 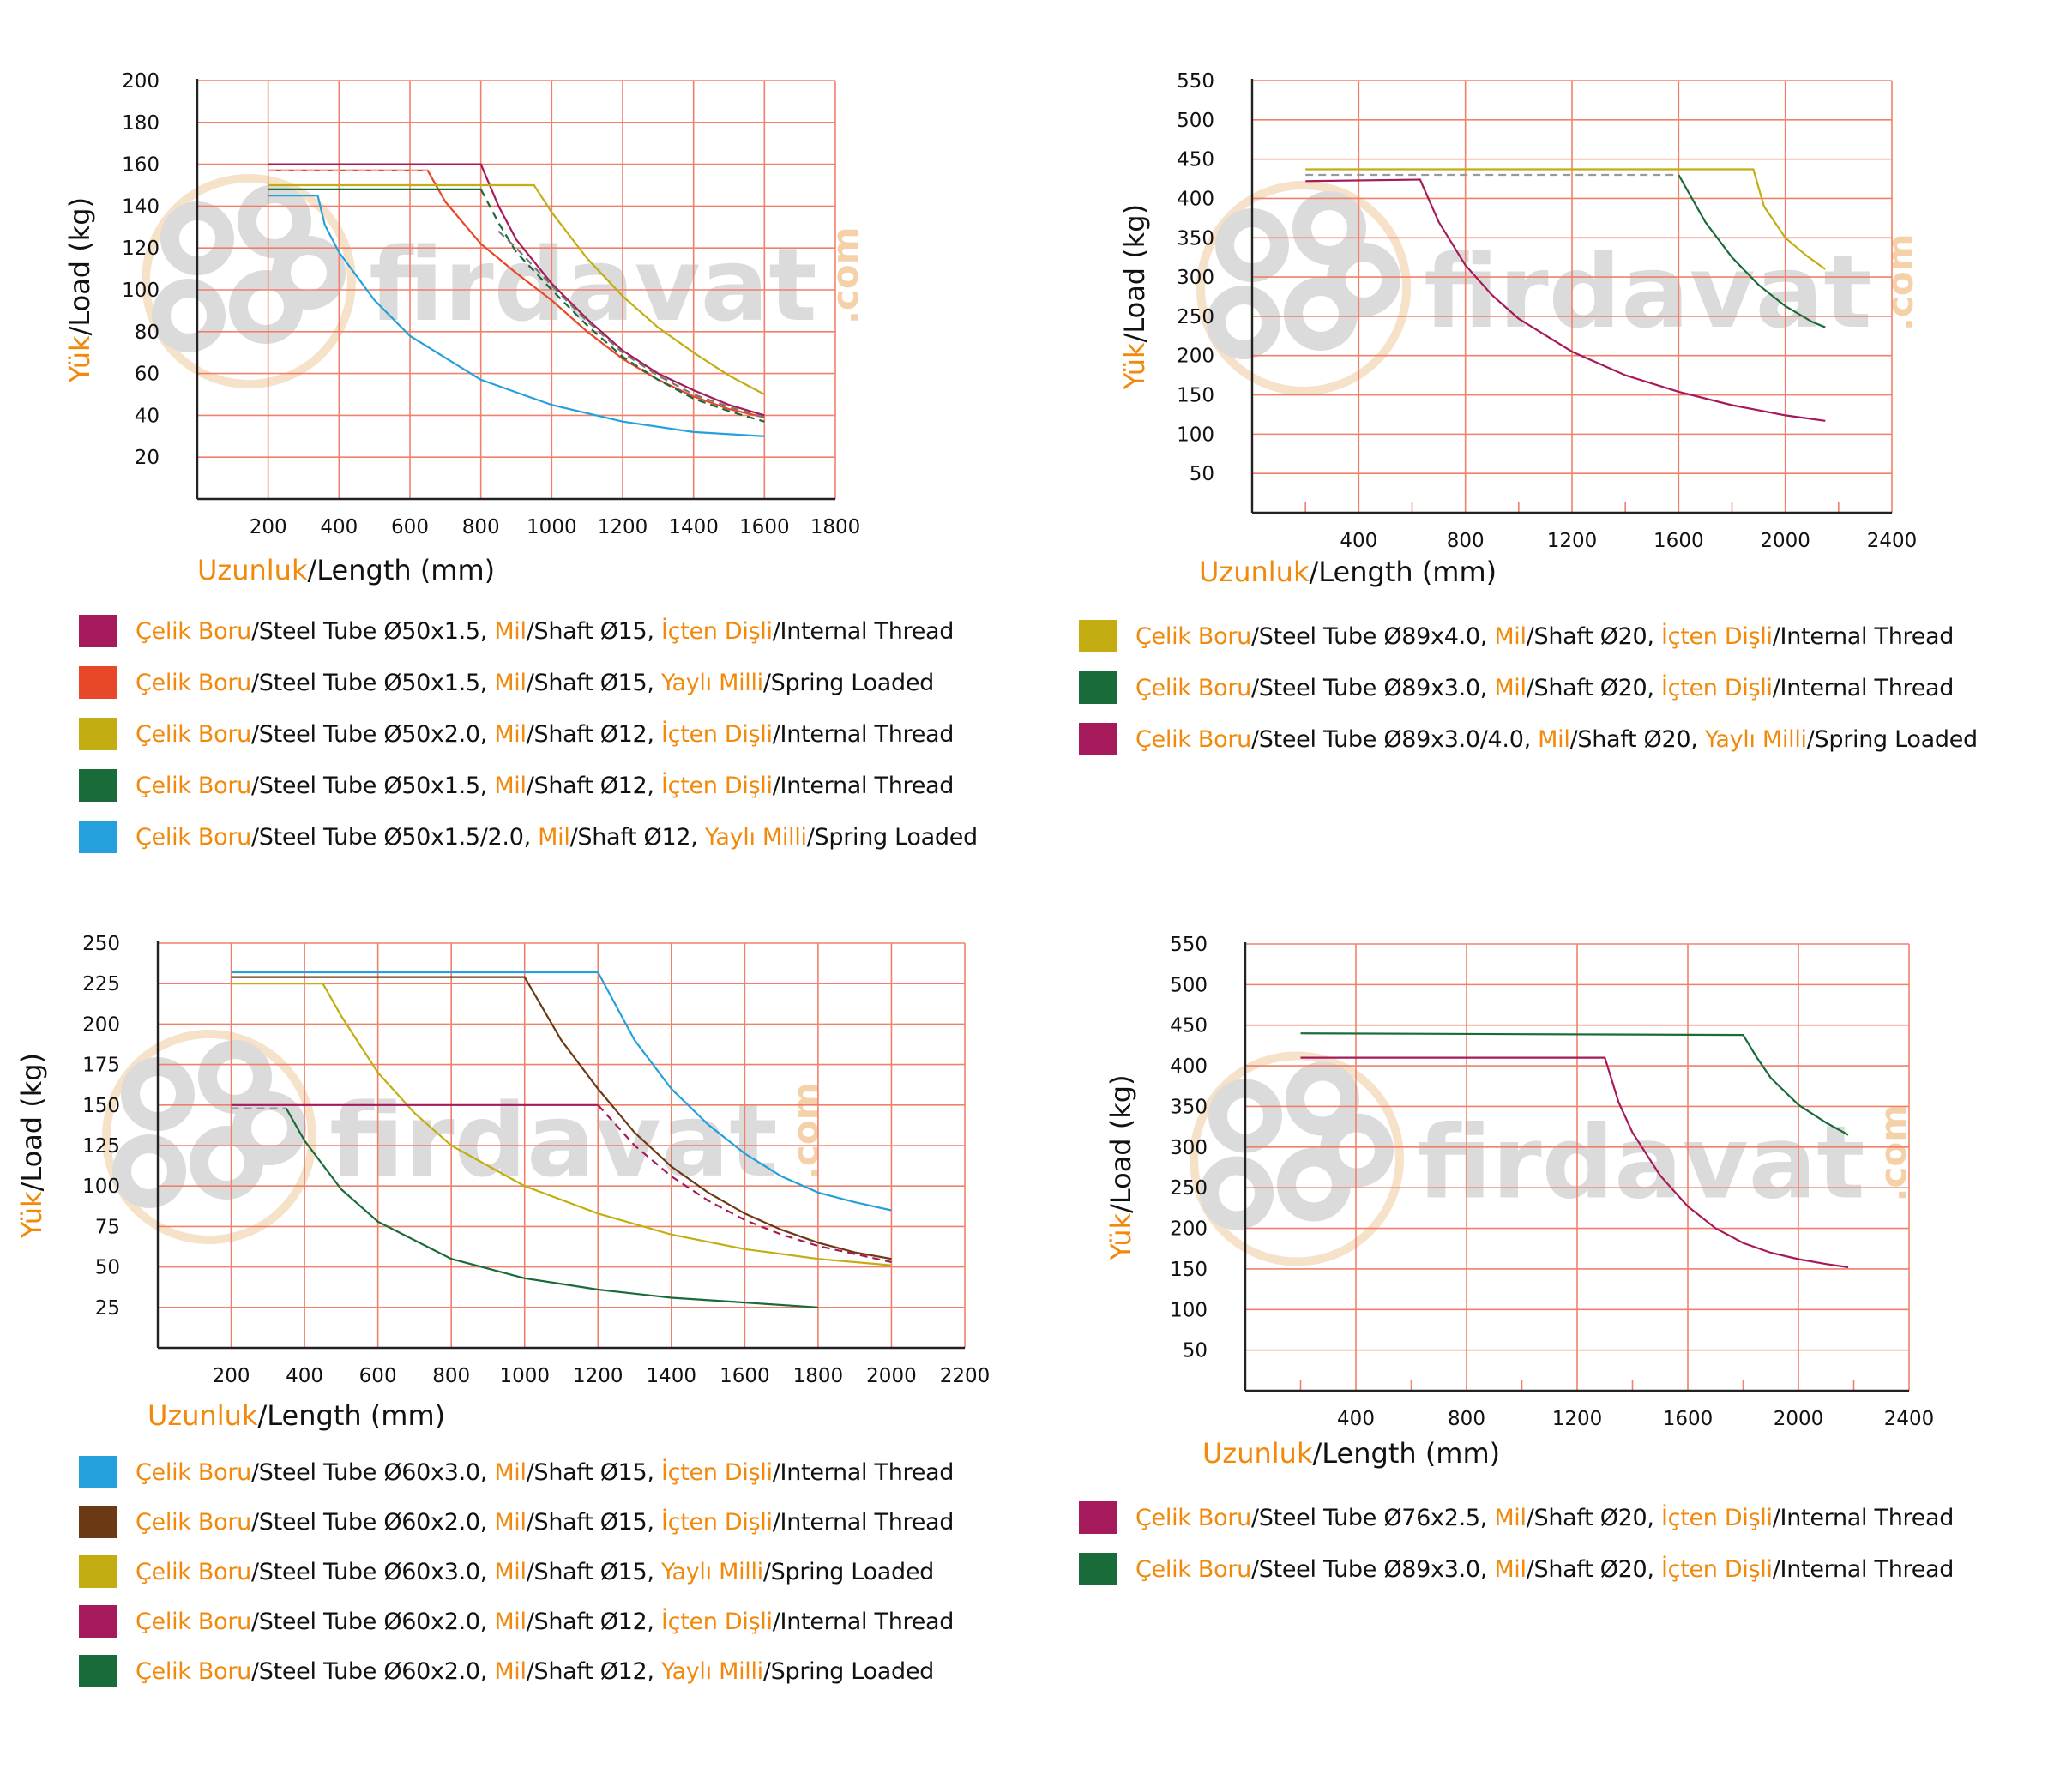 I want to click on y-tick-label: 175, so click(x=101, y=1066).